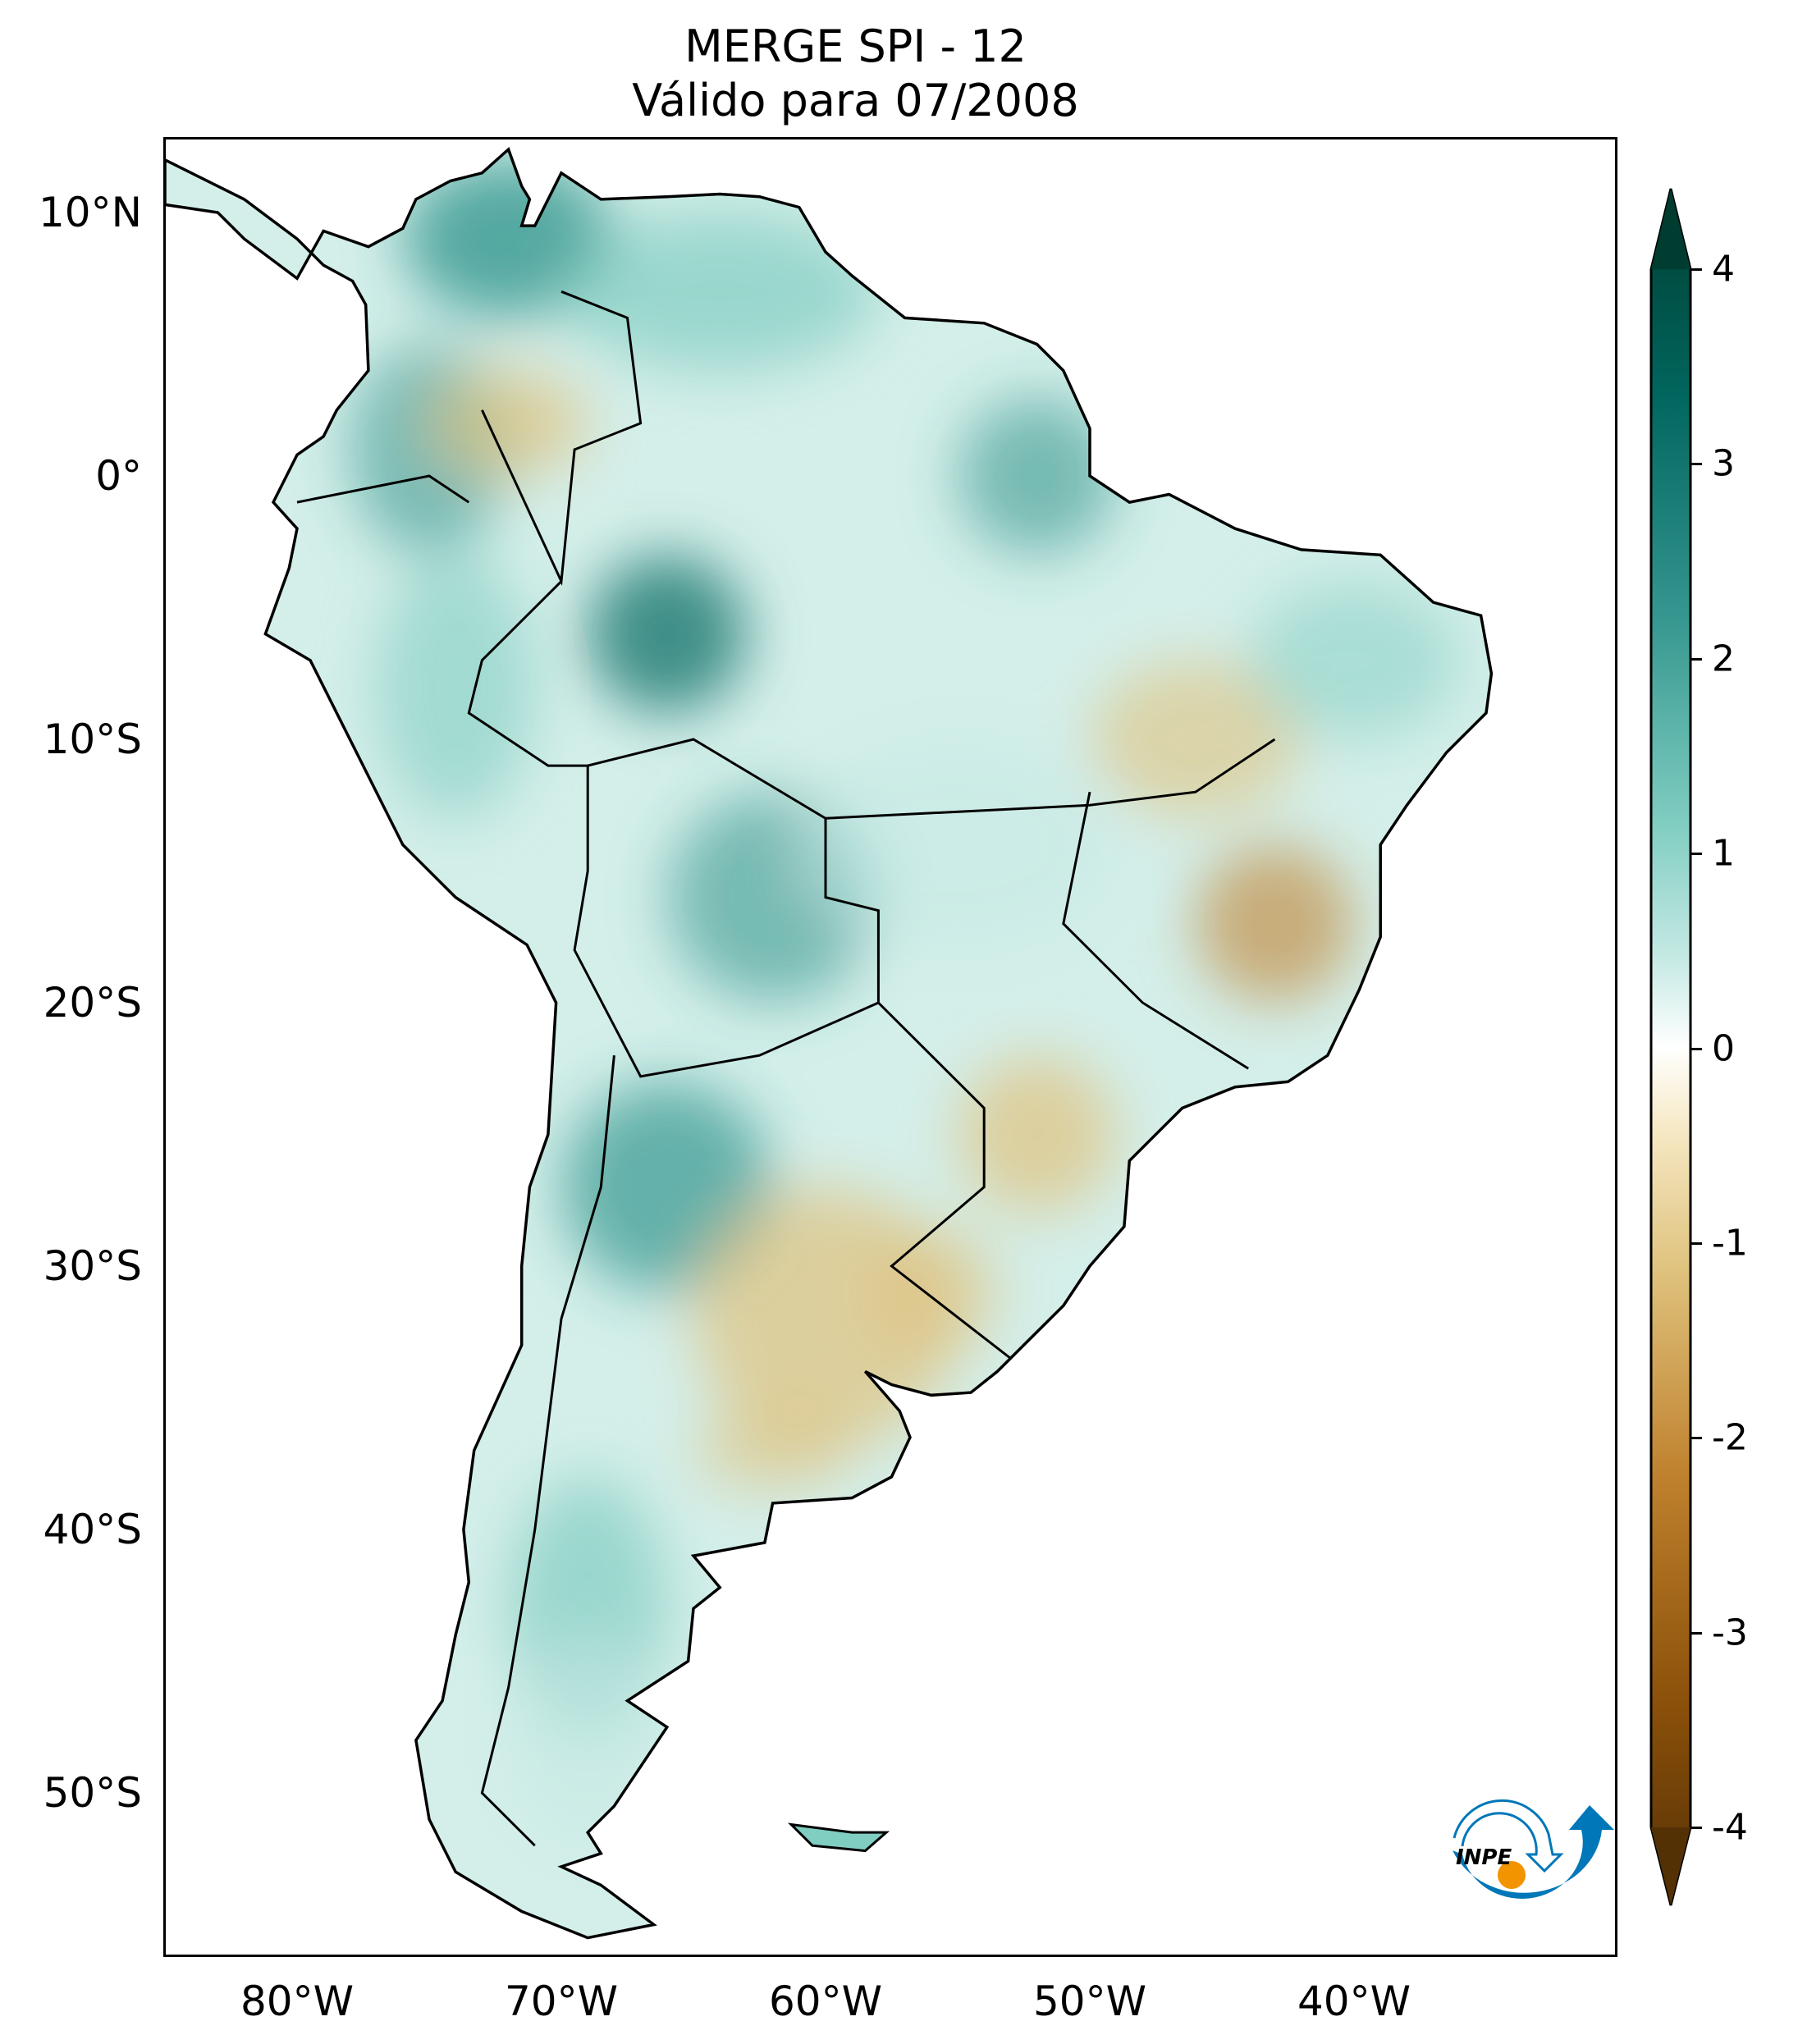  Describe the element at coordinates (1670, 1047) in the screenshot. I see `colorbar-gradient` at that location.